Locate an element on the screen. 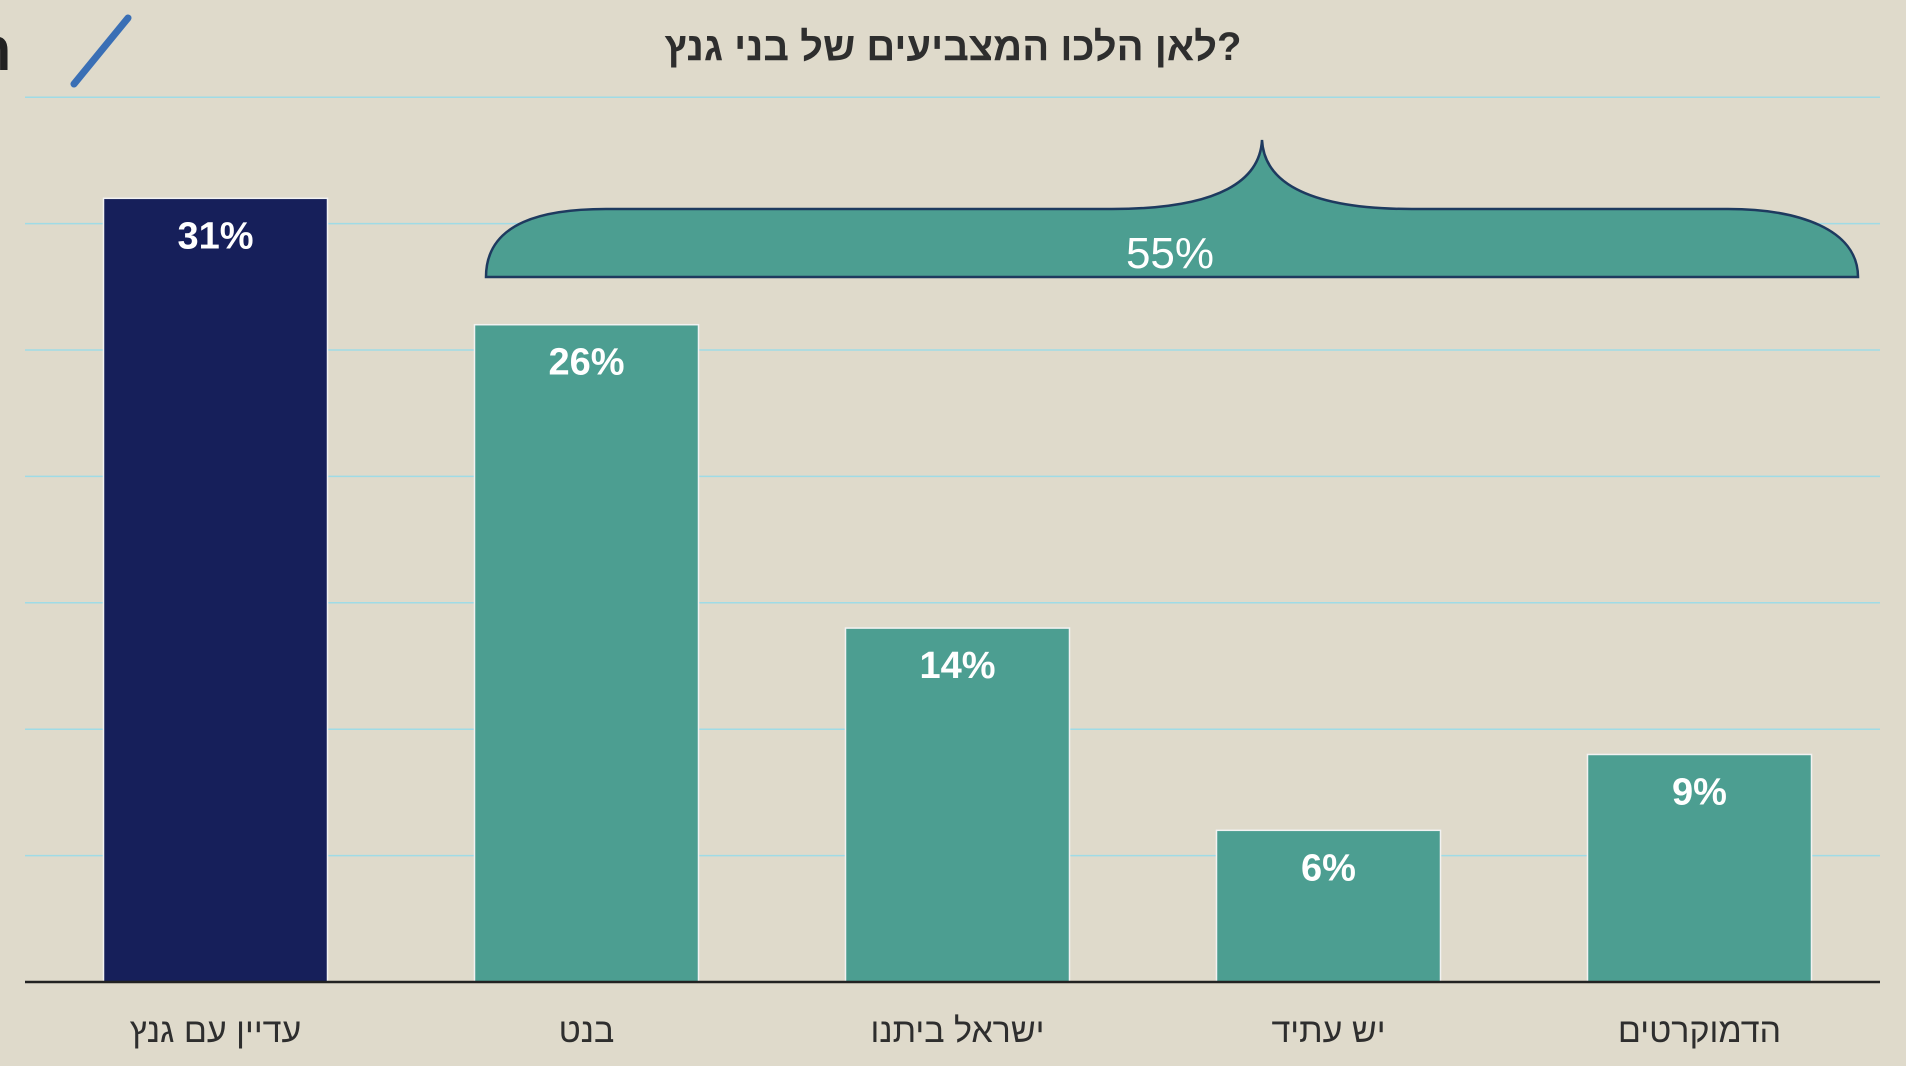 Image resolution: width=1906 pixels, height=1066 pixels. chart-title: לאן הלכו המצביעים של בני גנץ? is located at coordinates (953, 47).